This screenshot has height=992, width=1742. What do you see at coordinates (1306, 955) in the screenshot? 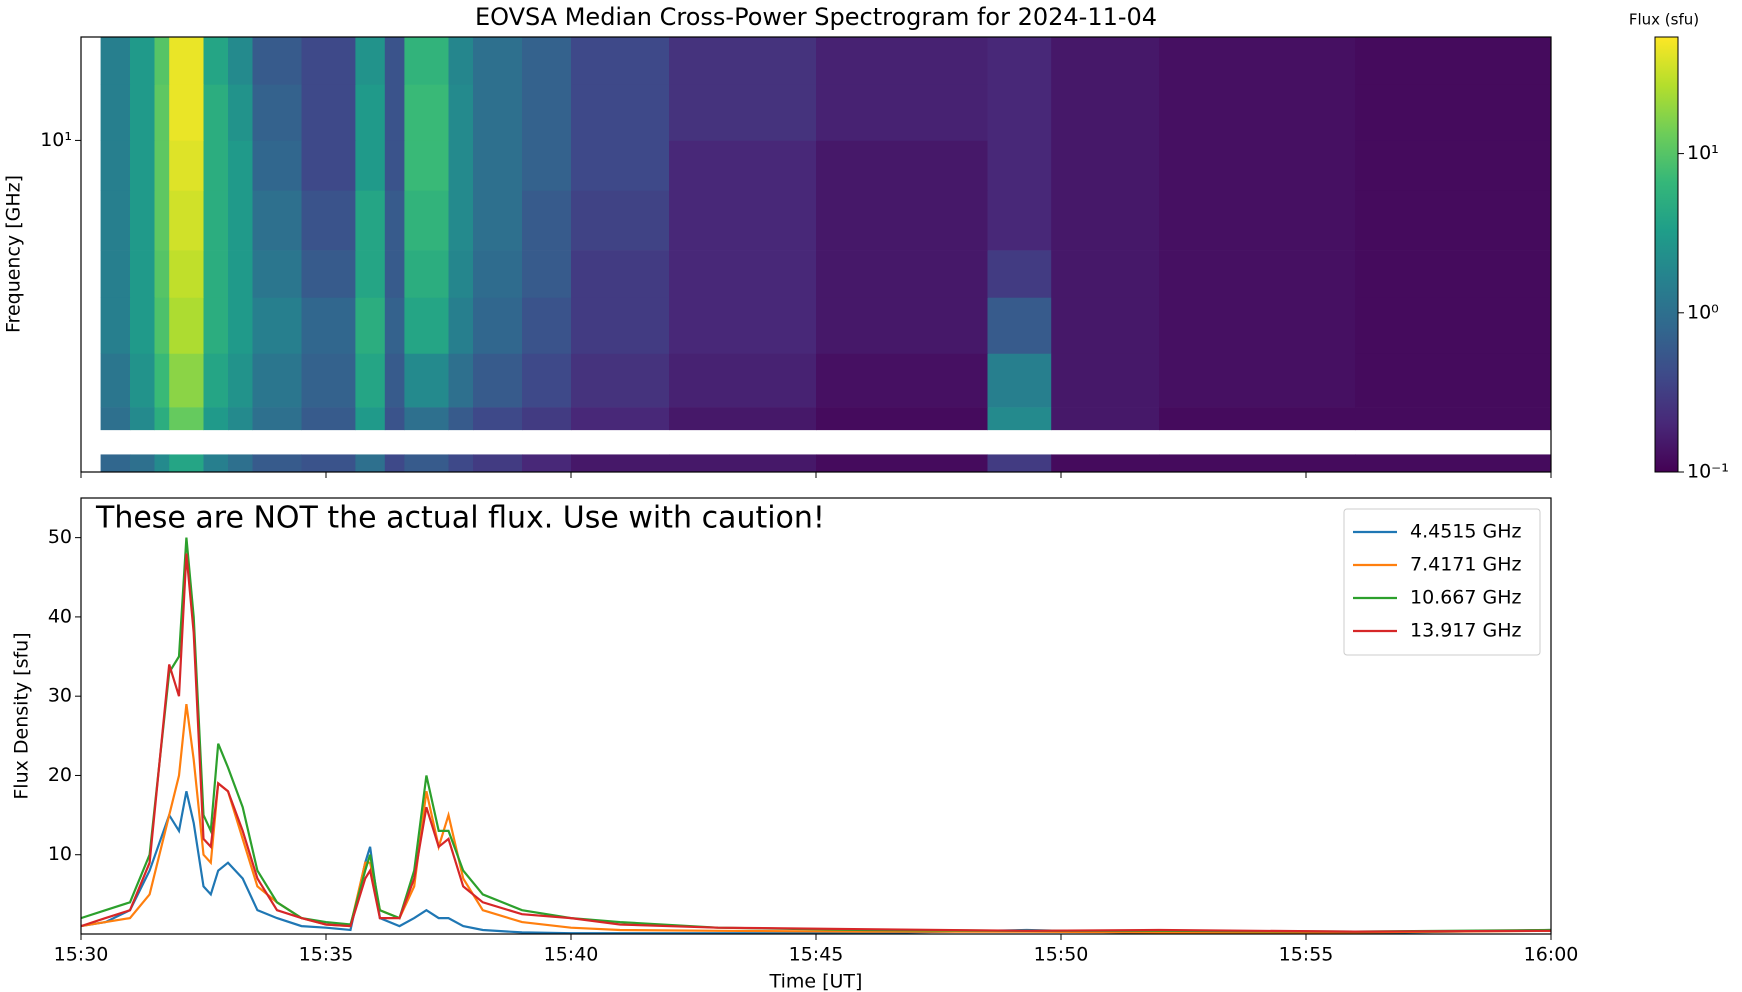
I see `x-tick-label: 15:55` at bounding box center [1306, 955].